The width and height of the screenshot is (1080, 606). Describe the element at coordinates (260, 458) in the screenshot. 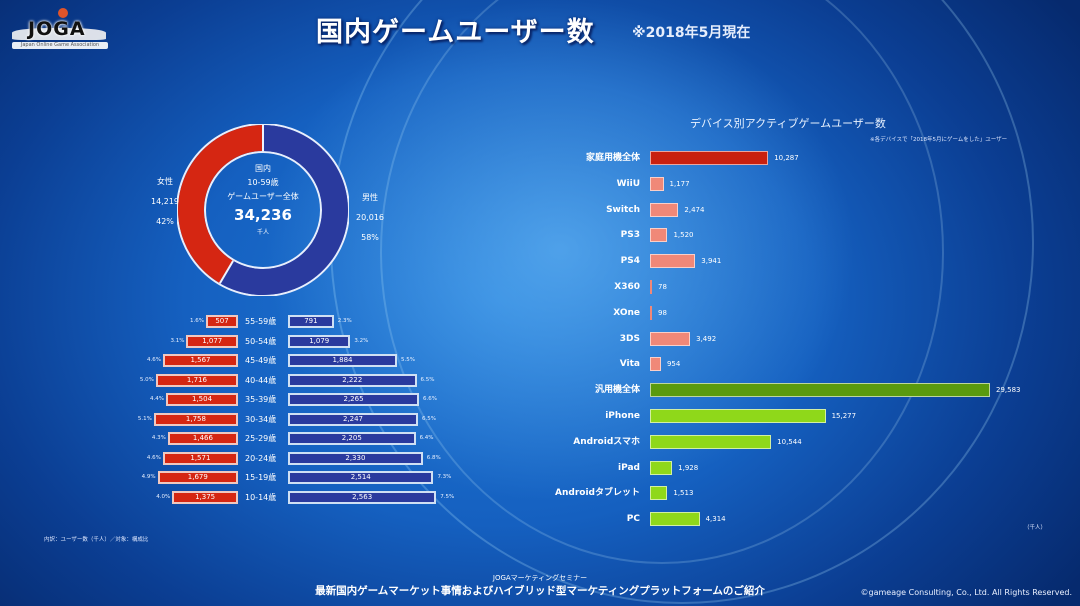

I see `pyramid-row: 4.6% 1,571 20-24歳 2,330 6.8%` at that location.